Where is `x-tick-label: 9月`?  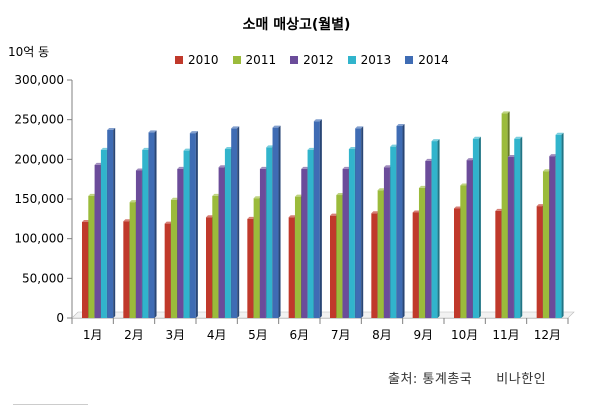
x-tick-label: 9月 is located at coordinates (424, 335).